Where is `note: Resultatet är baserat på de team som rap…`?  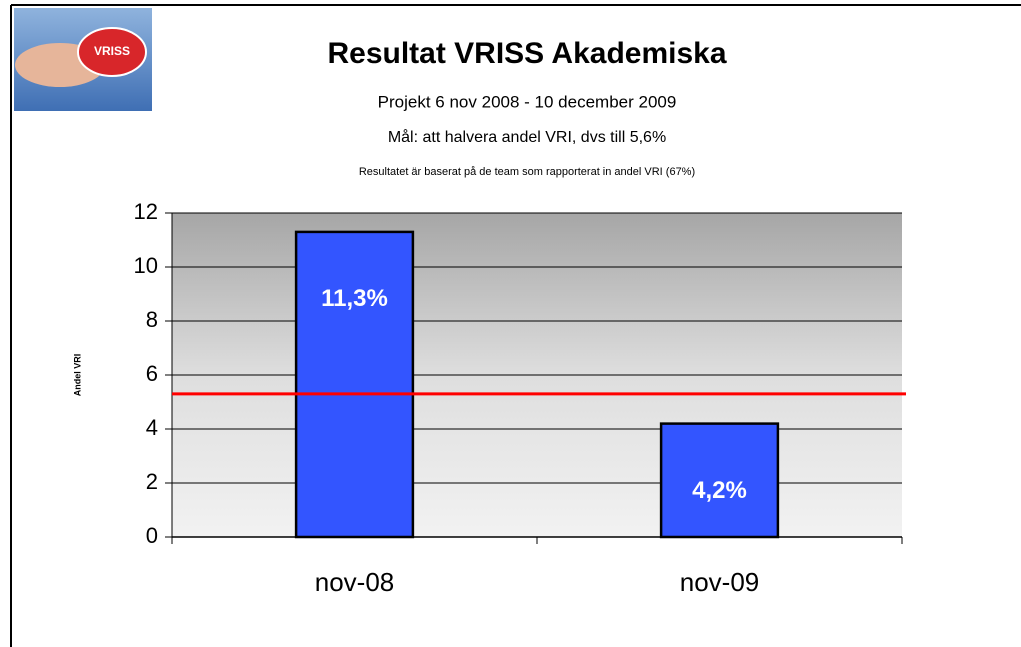
note: Resultatet är baserat på de team som rap… is located at coordinates (527, 172).